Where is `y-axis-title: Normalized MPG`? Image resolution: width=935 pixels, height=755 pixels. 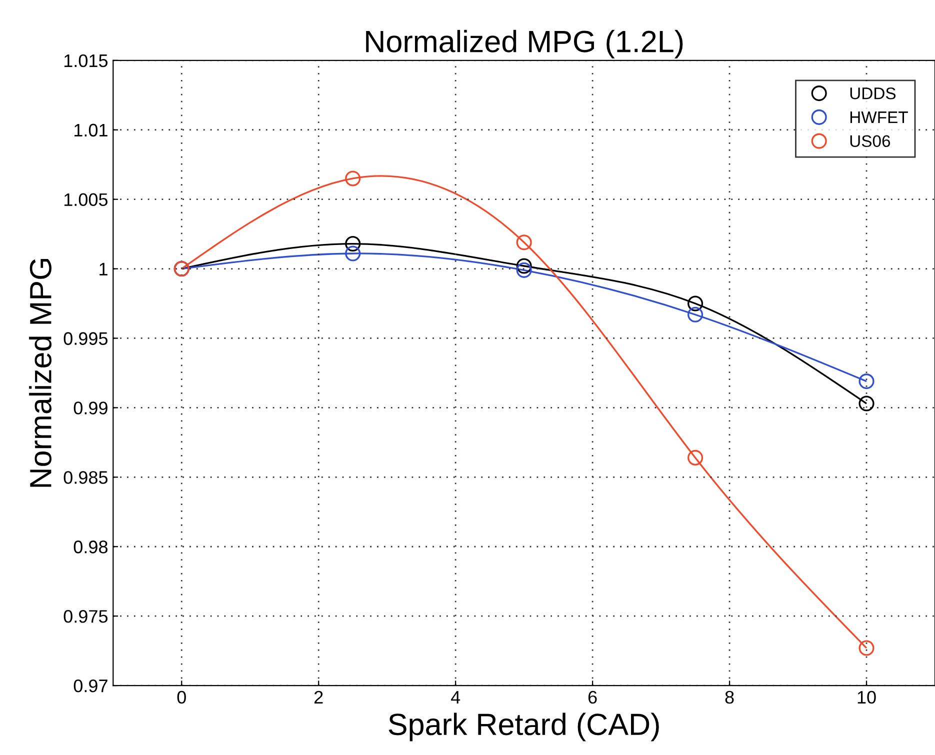 y-axis-title: Normalized MPG is located at coordinates (40, 372).